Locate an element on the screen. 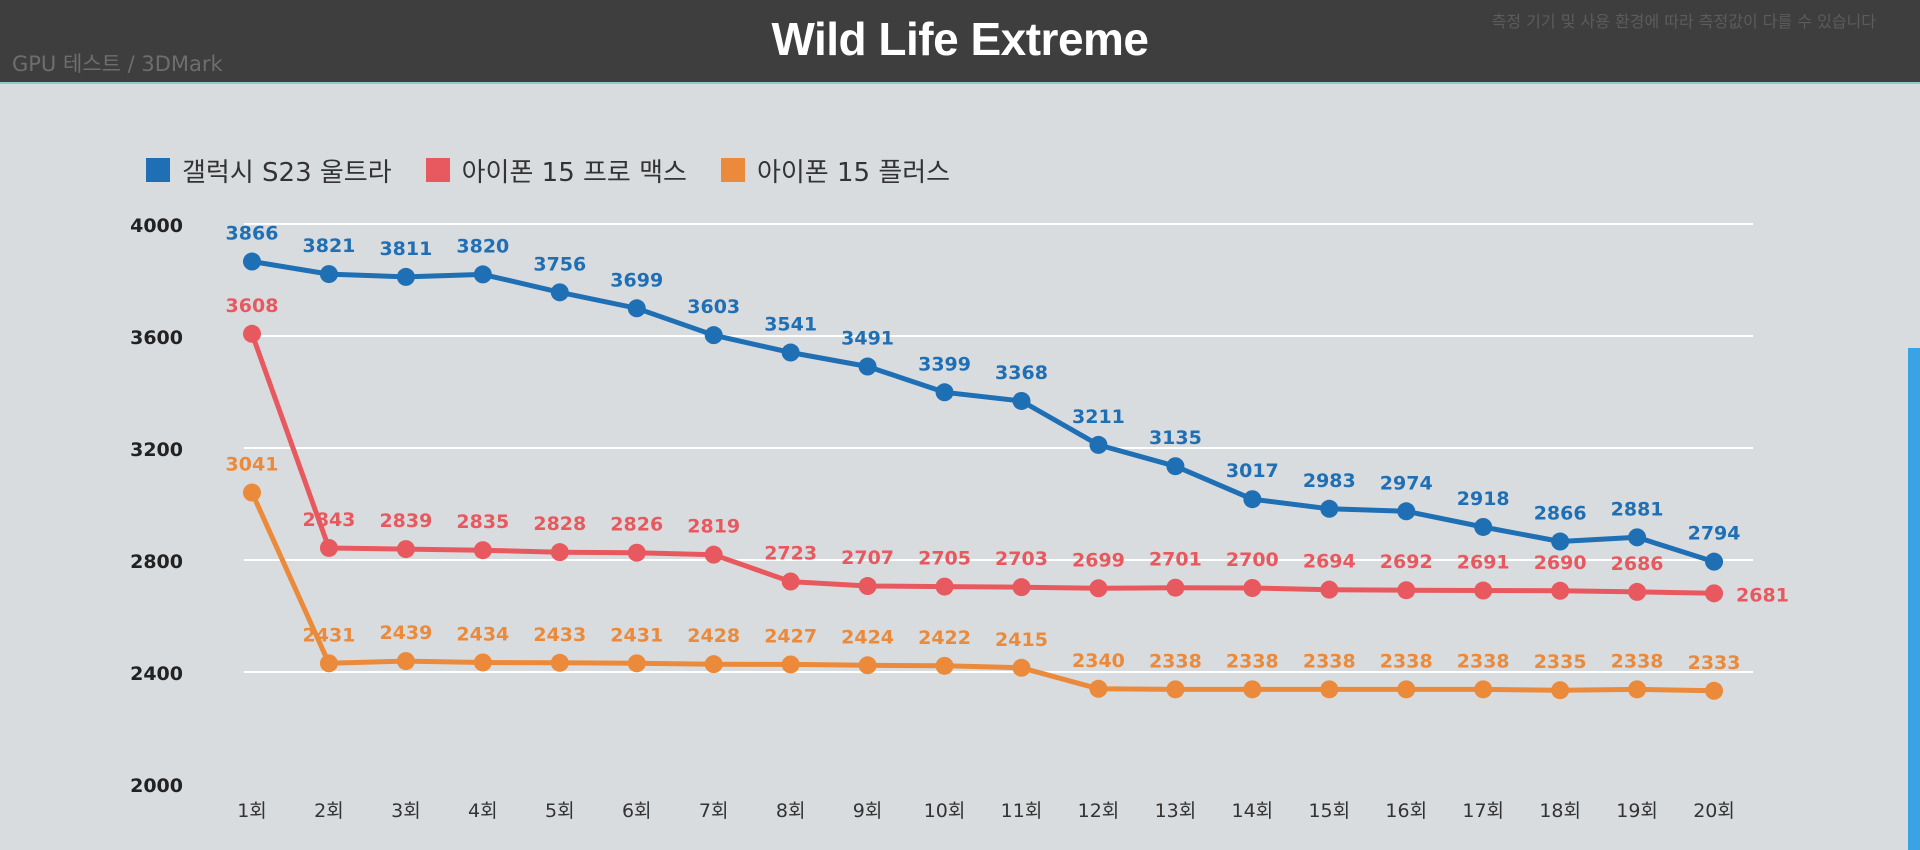 The image size is (1920, 850). data-label: 2794 is located at coordinates (1714, 534).